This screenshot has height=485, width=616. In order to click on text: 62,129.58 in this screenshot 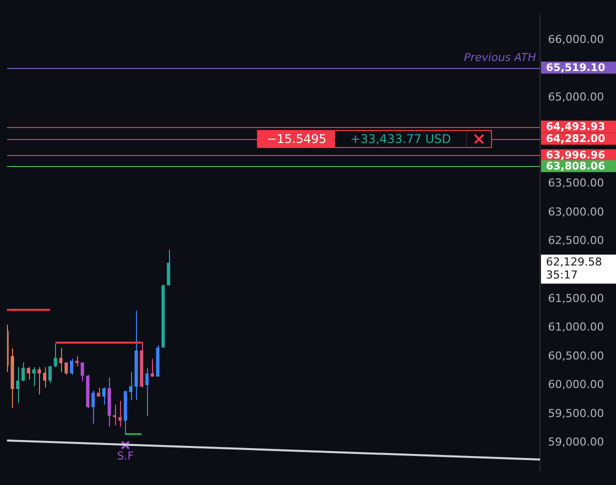, I will do `click(574, 262)`.